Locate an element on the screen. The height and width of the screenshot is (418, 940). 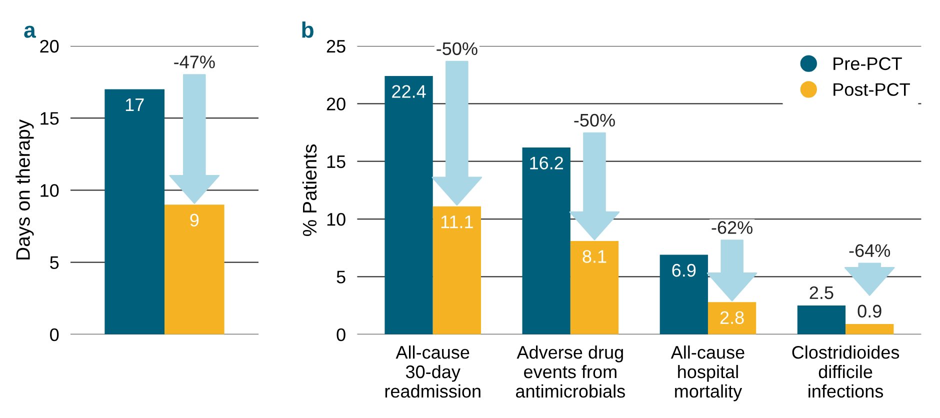
annotation: -47% is located at coordinates (194, 62).